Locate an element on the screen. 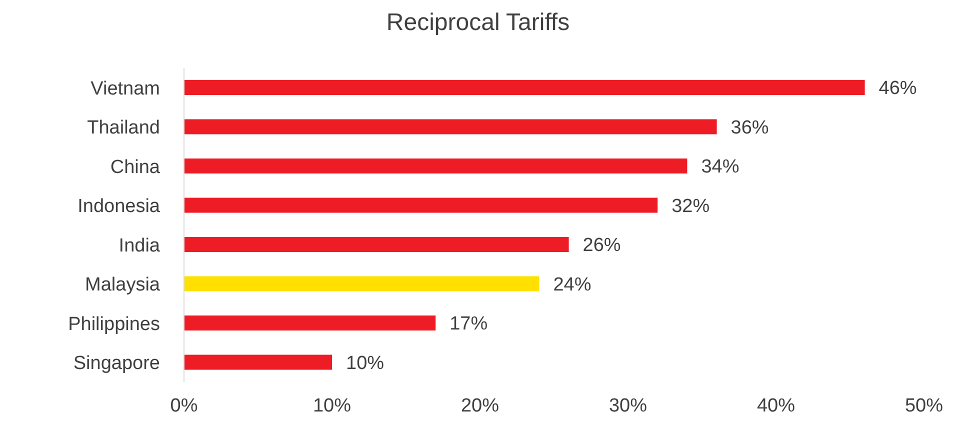  y-tick-label: Singapore is located at coordinates (116, 363).